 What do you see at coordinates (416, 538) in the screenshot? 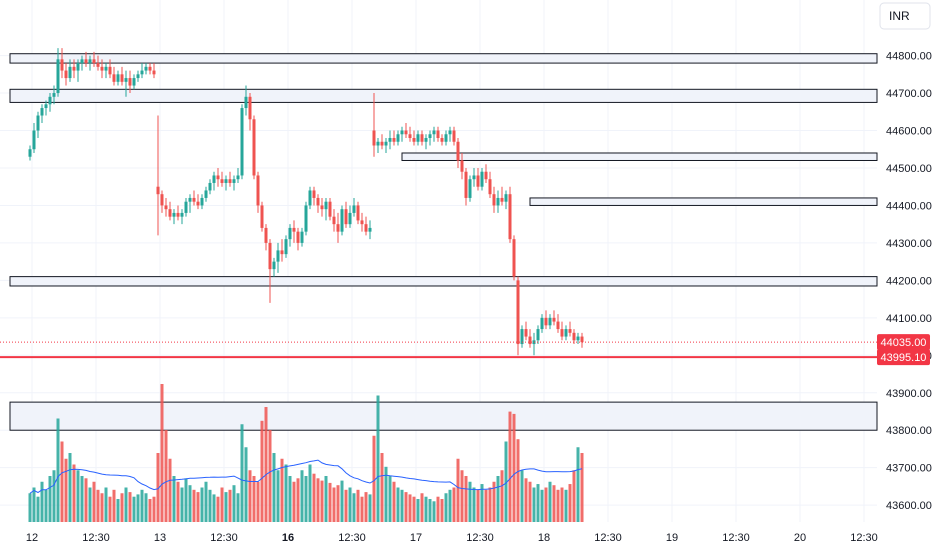
I see `x-tick-label: 17` at bounding box center [416, 538].